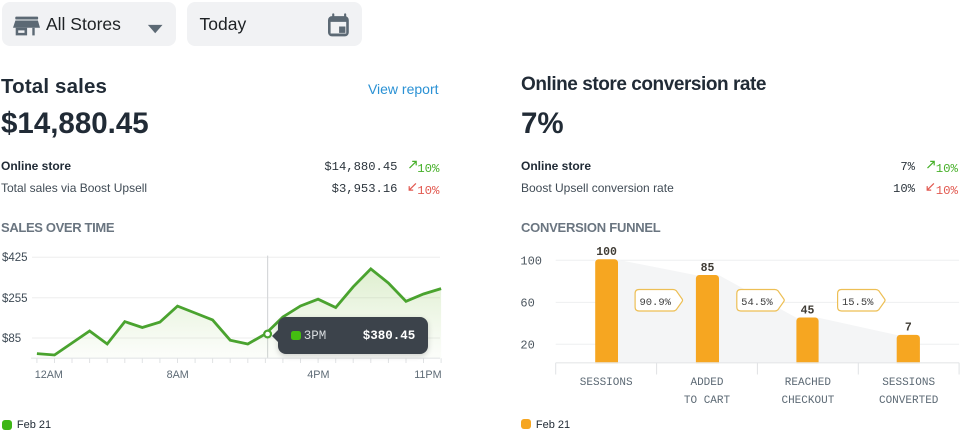  I want to click on svg-text: 54.5%, so click(757, 303).